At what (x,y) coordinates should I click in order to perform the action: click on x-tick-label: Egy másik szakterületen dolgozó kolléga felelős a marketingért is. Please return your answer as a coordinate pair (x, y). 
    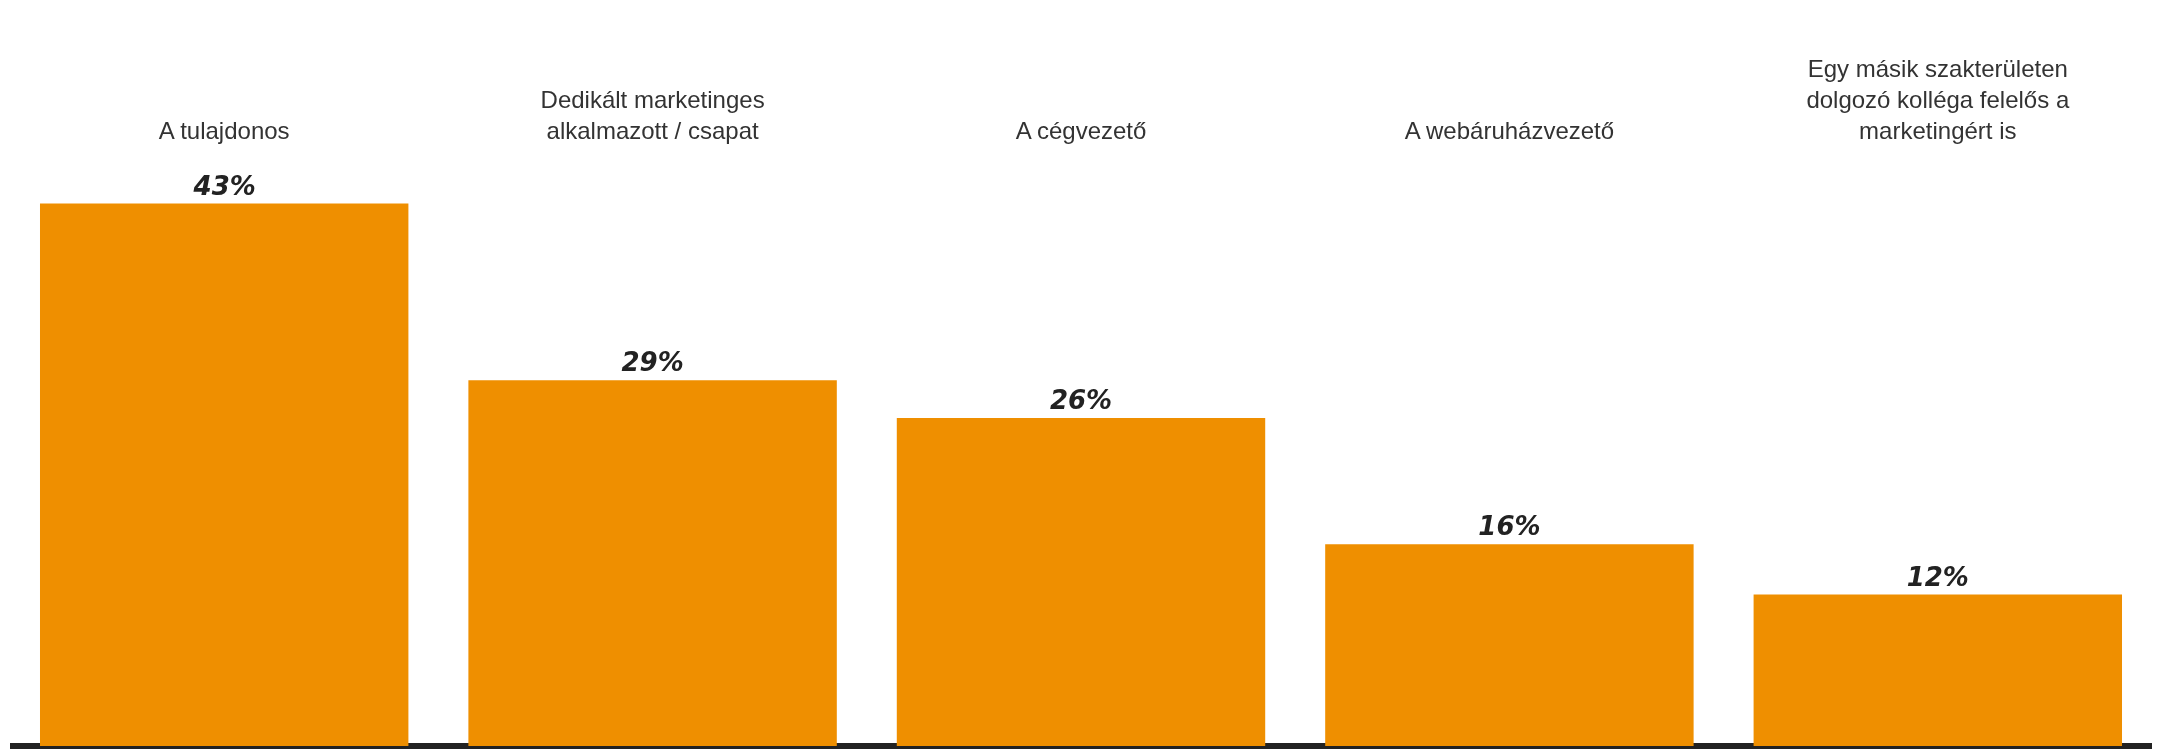
    Looking at the image, I should click on (1938, 99).